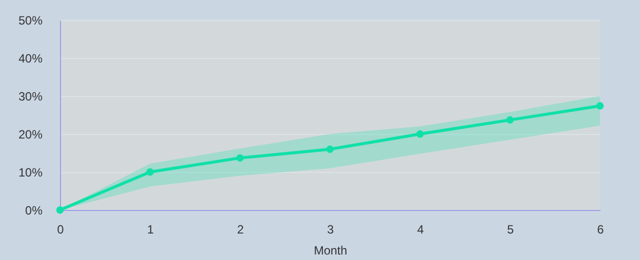 The image size is (640, 260). I want to click on x-tick-label: 5, so click(510, 229).